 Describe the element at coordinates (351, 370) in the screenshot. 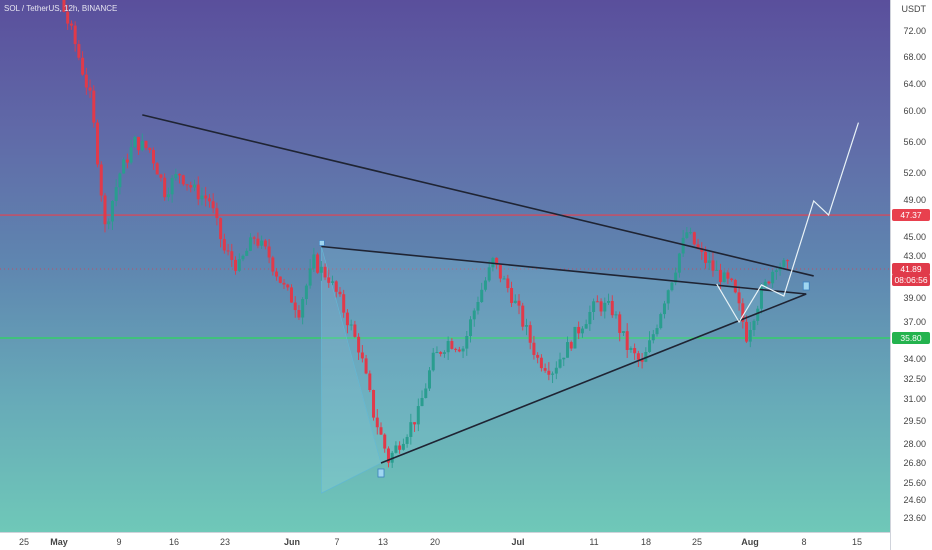

I see `measure-triangle` at that location.